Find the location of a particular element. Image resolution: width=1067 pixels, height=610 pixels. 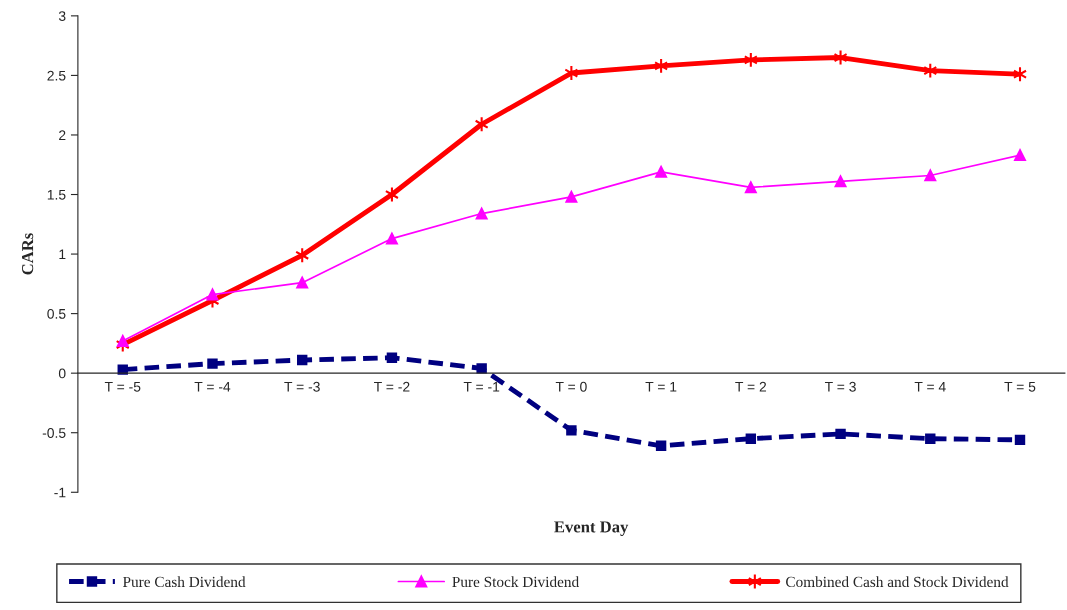

legend-label: Pure Stock Dividend is located at coordinates (515, 582).